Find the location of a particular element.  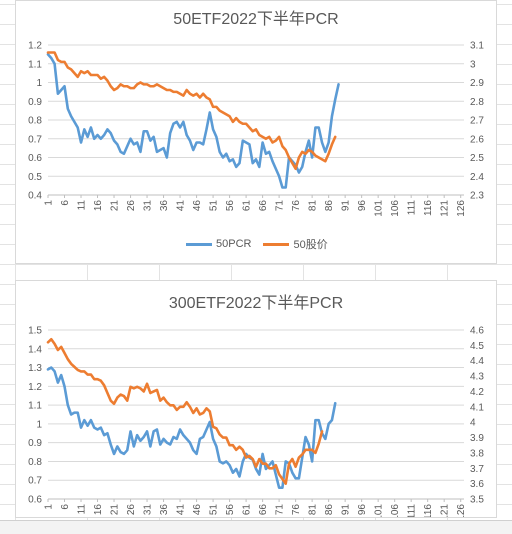

y-left-tick-label: 1.3 is located at coordinates (35, 368).